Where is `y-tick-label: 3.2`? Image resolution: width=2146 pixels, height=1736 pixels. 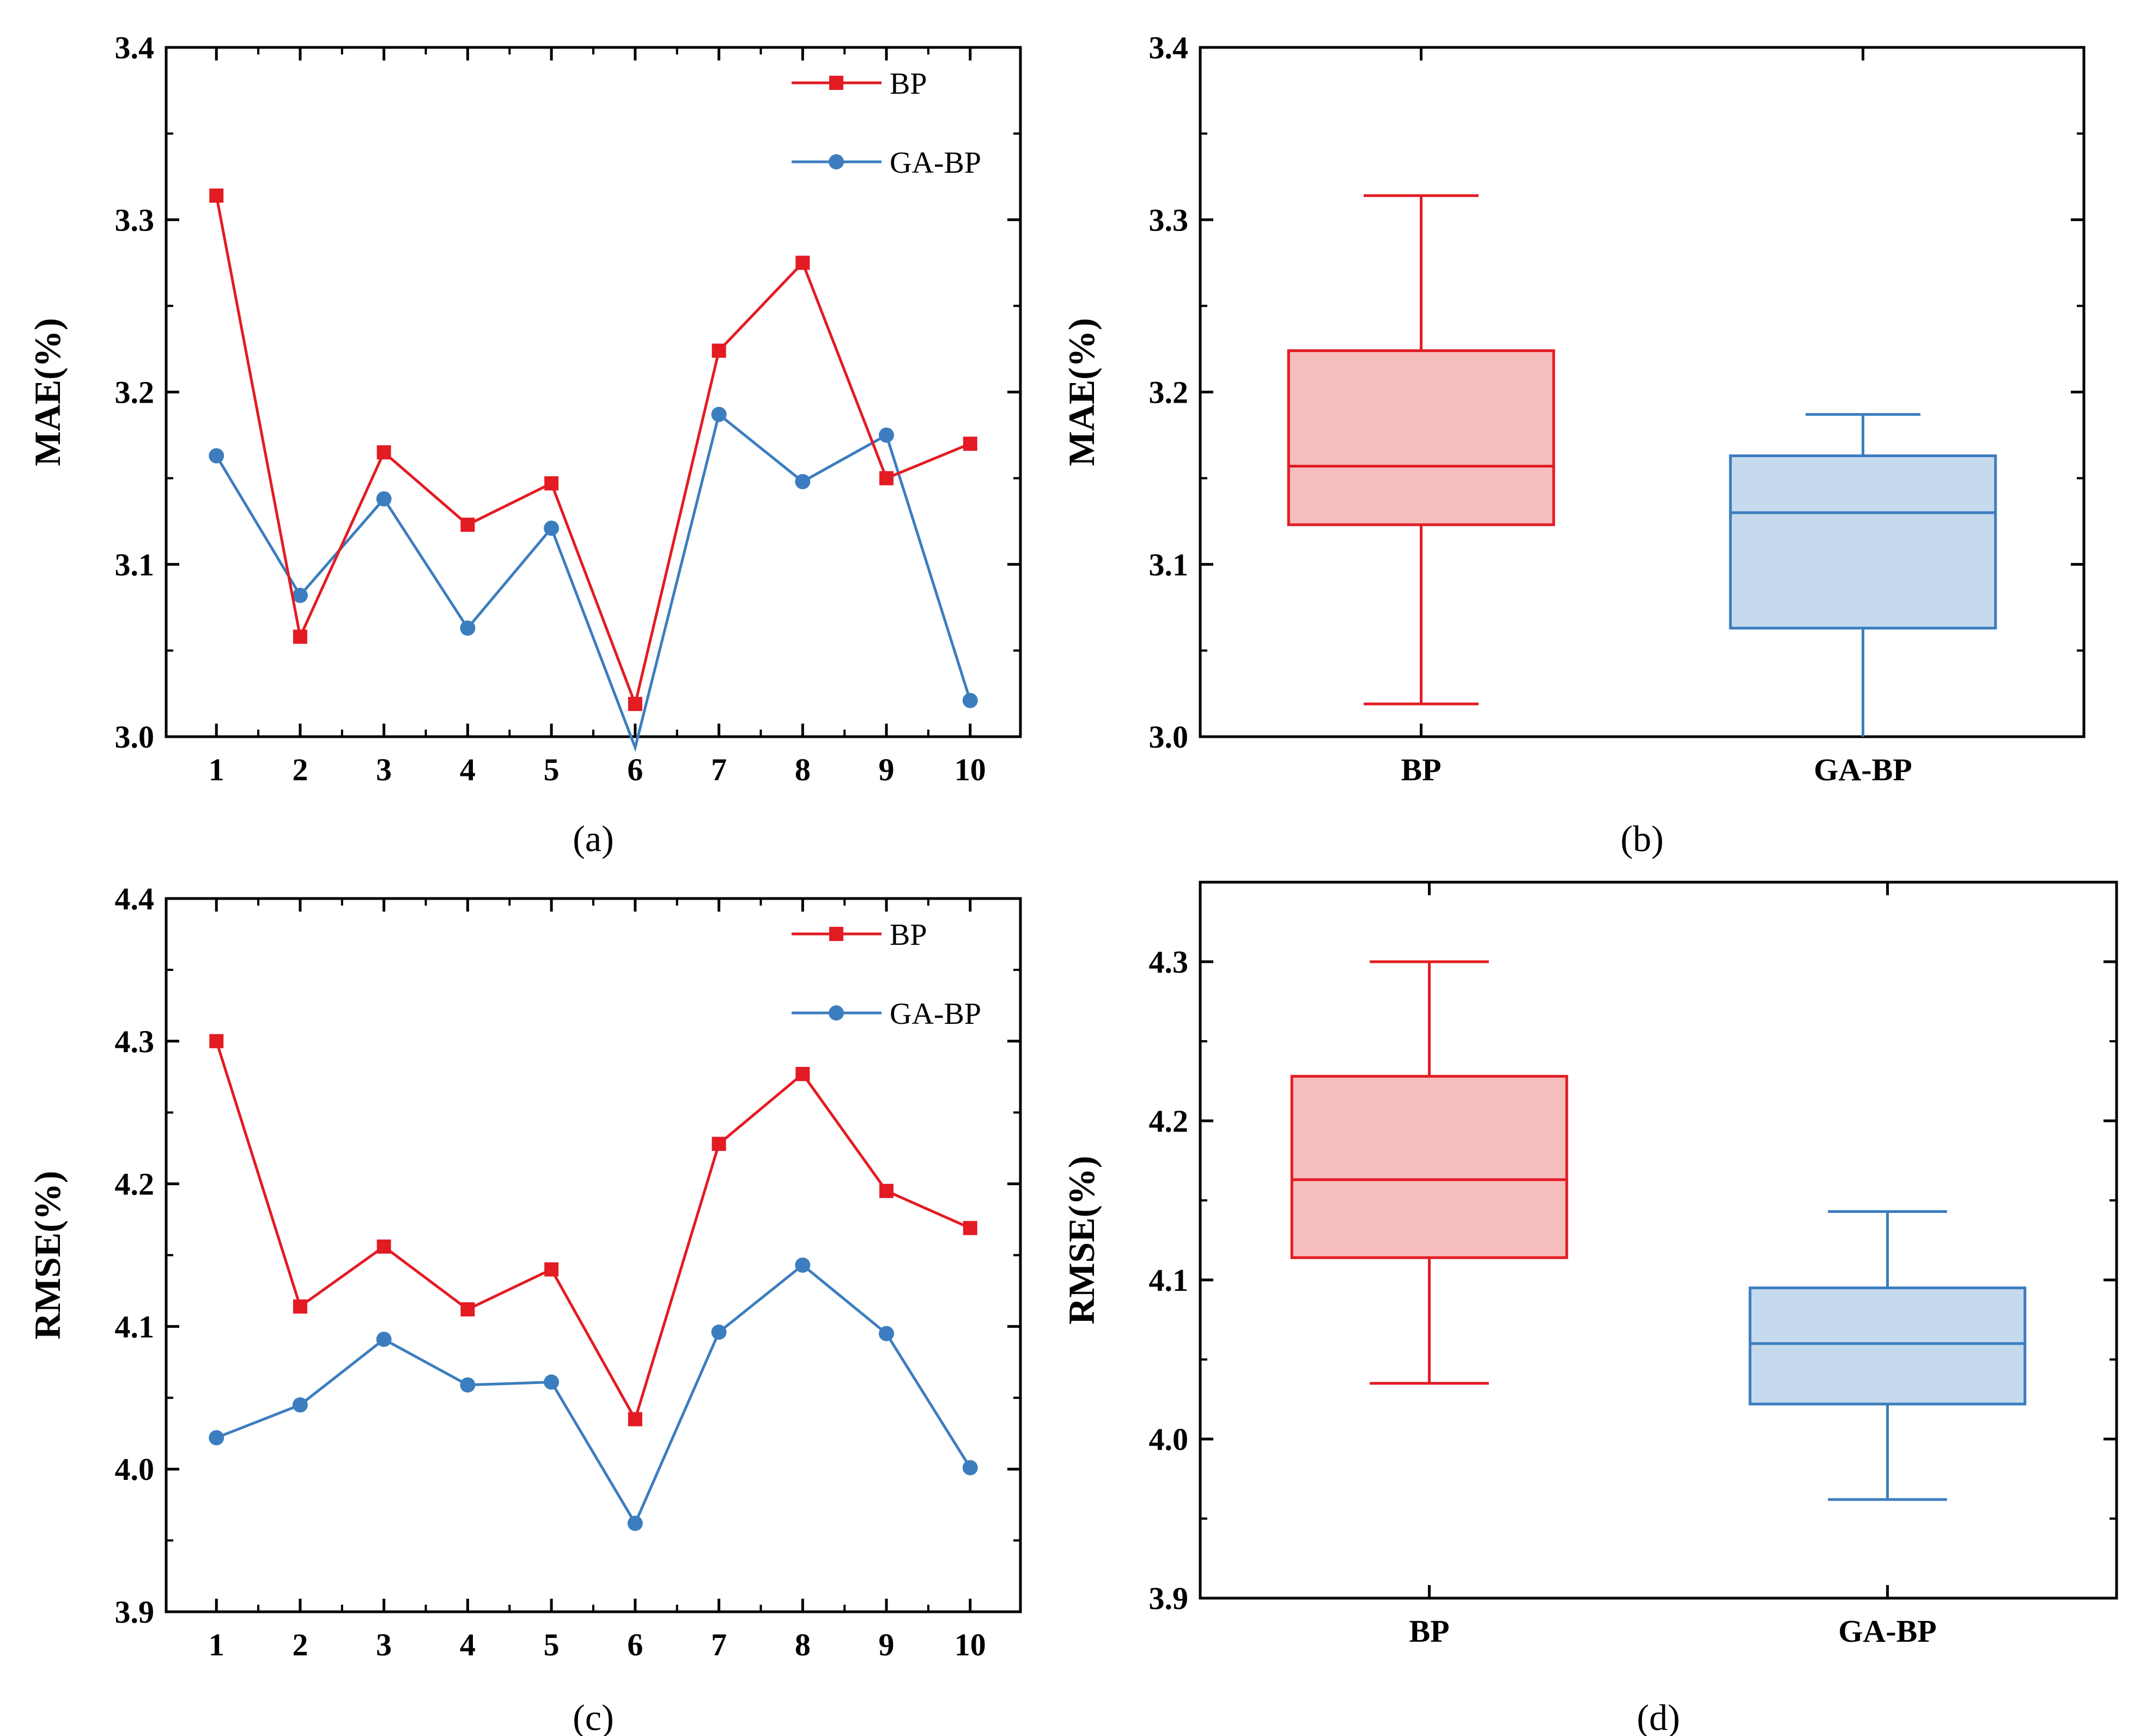 y-tick-label: 3.2 is located at coordinates (135, 393).